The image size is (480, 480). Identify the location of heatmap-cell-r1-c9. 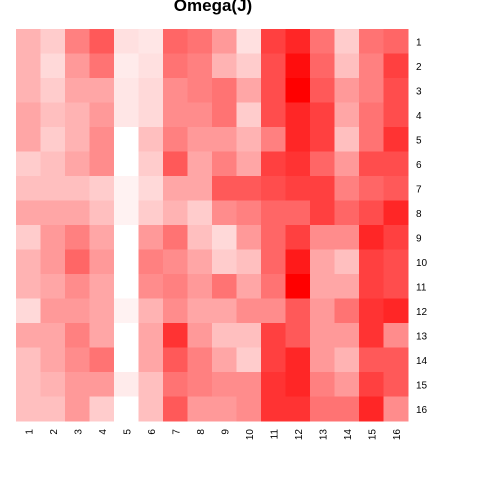
(224, 41).